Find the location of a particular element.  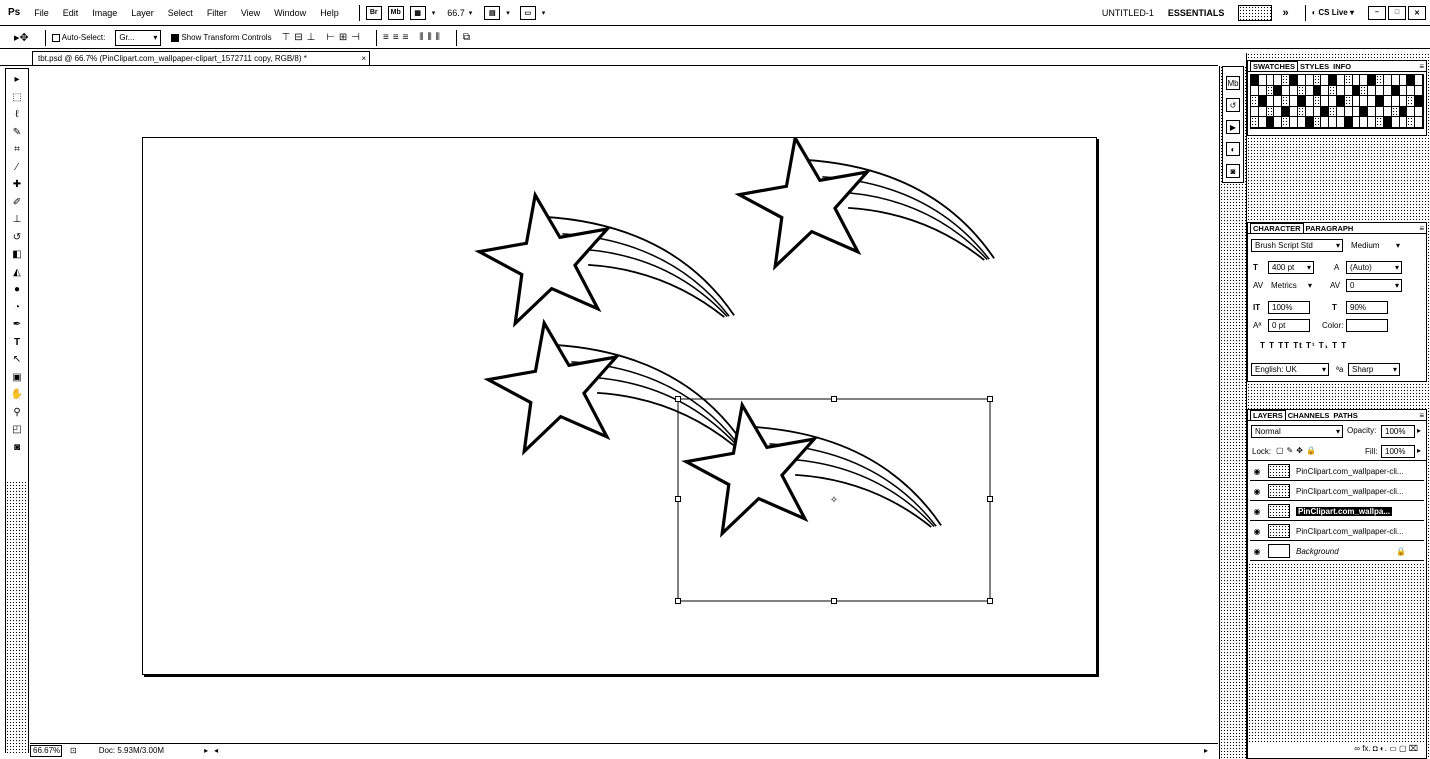

view-extras-icon: ▦ is located at coordinates (417, 12).